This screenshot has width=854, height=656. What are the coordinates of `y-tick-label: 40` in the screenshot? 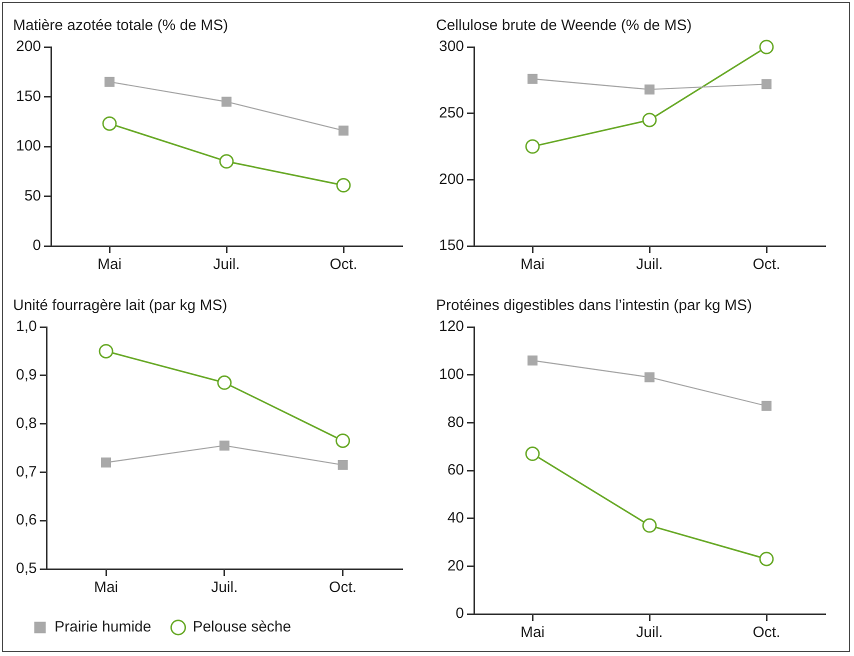 It's located at (455, 517).